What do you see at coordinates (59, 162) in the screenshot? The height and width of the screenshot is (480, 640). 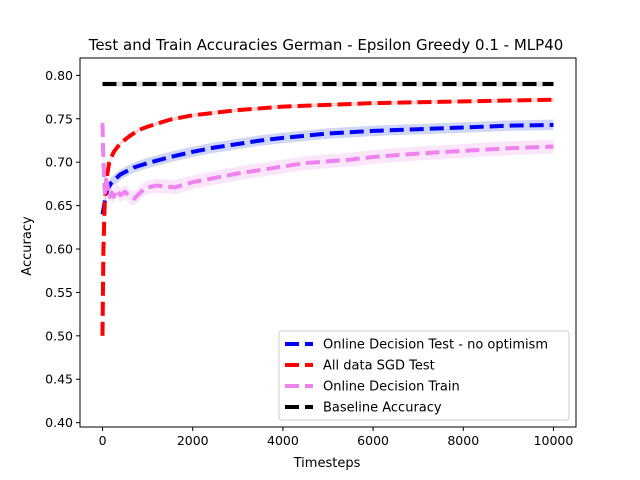 I see `y-tick-label: 0.70` at bounding box center [59, 162].